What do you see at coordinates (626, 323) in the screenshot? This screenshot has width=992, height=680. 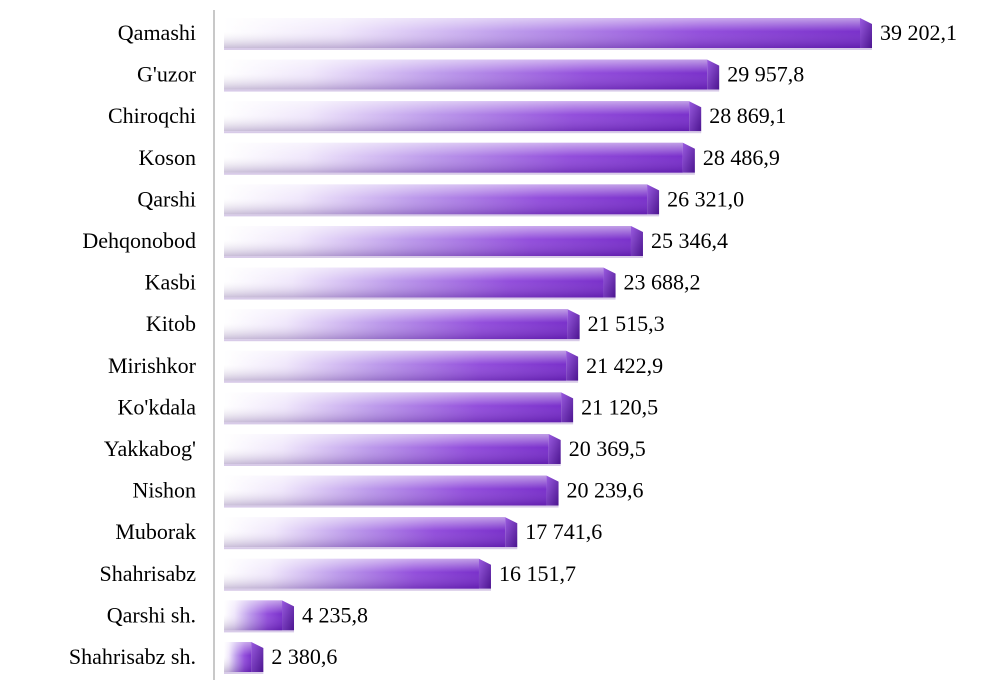 I see `value-label-7: 21 515,3` at bounding box center [626, 323].